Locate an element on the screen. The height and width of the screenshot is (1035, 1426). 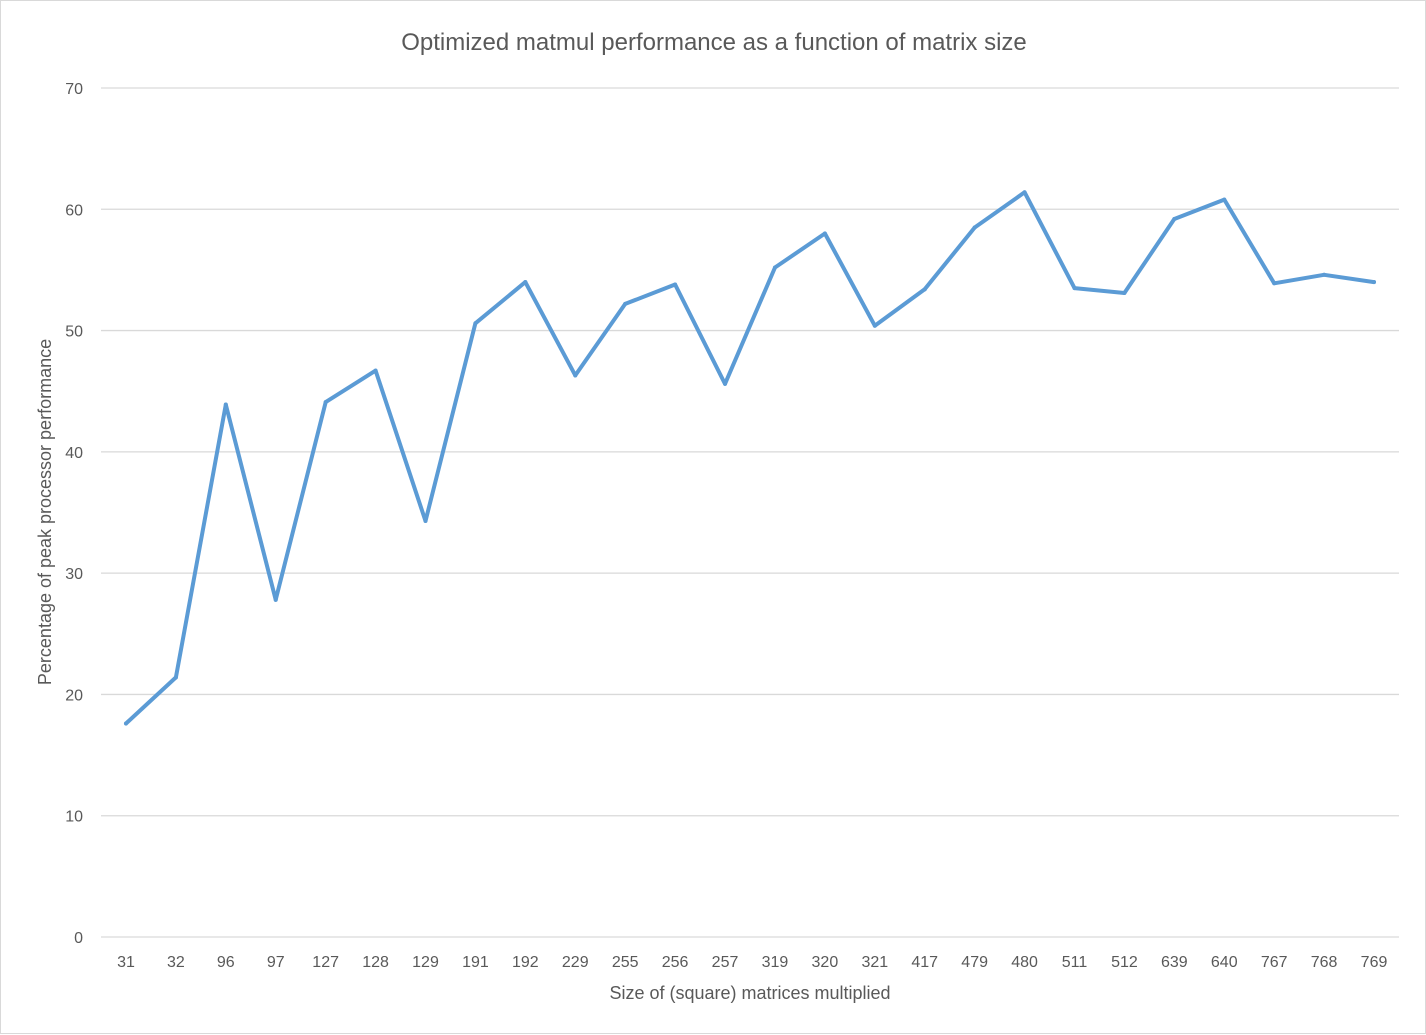
y-tick-label: 60 is located at coordinates (74, 210).